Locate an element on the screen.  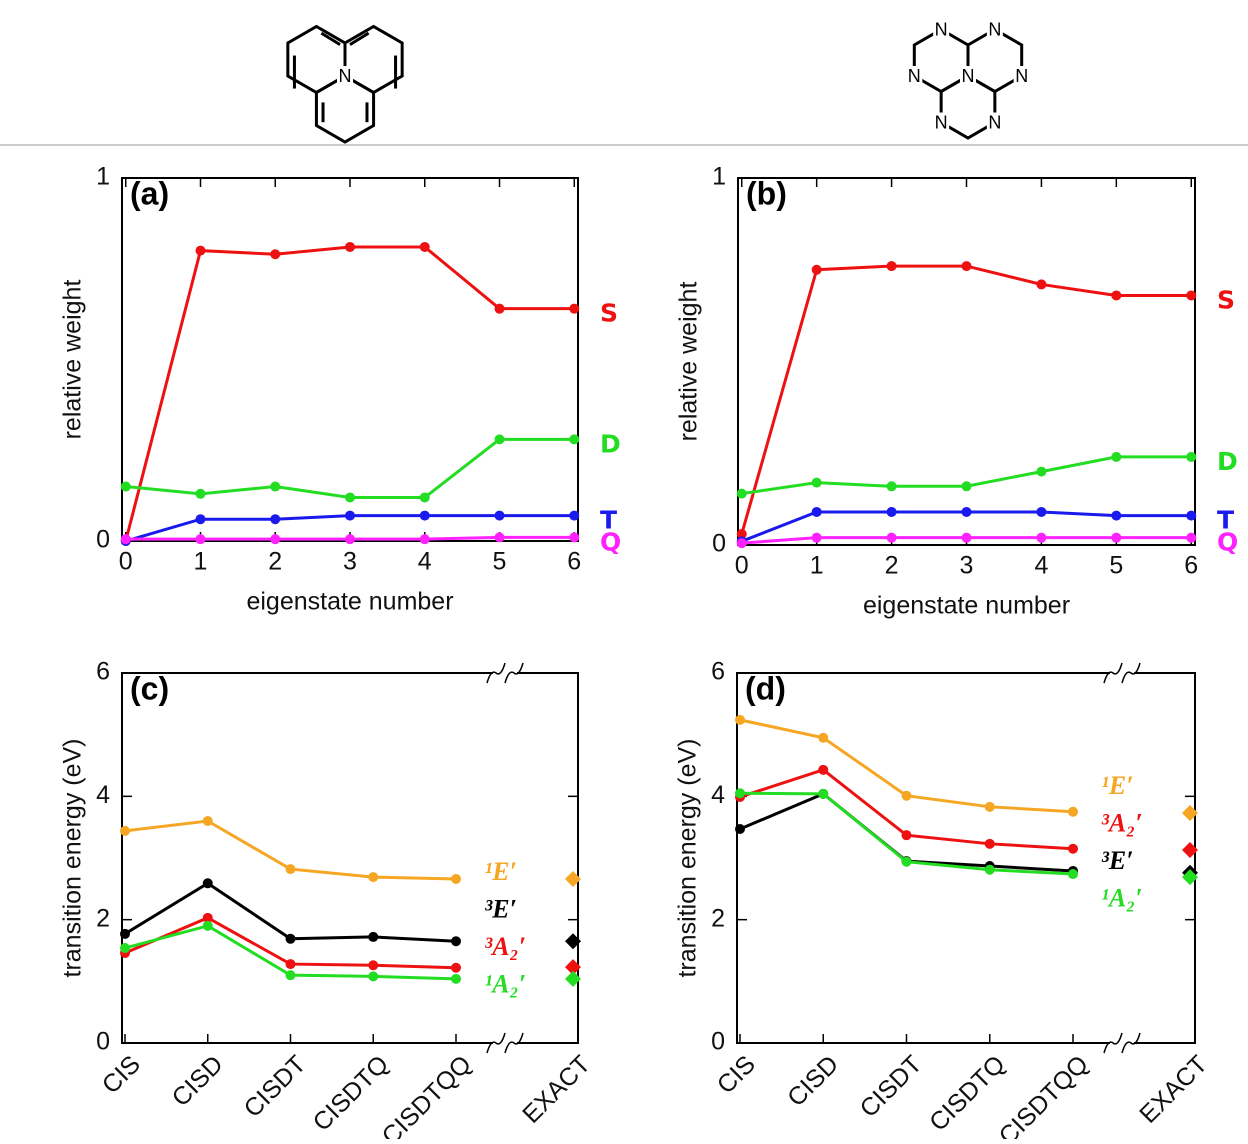
series-label: D is located at coordinates (1227, 461).